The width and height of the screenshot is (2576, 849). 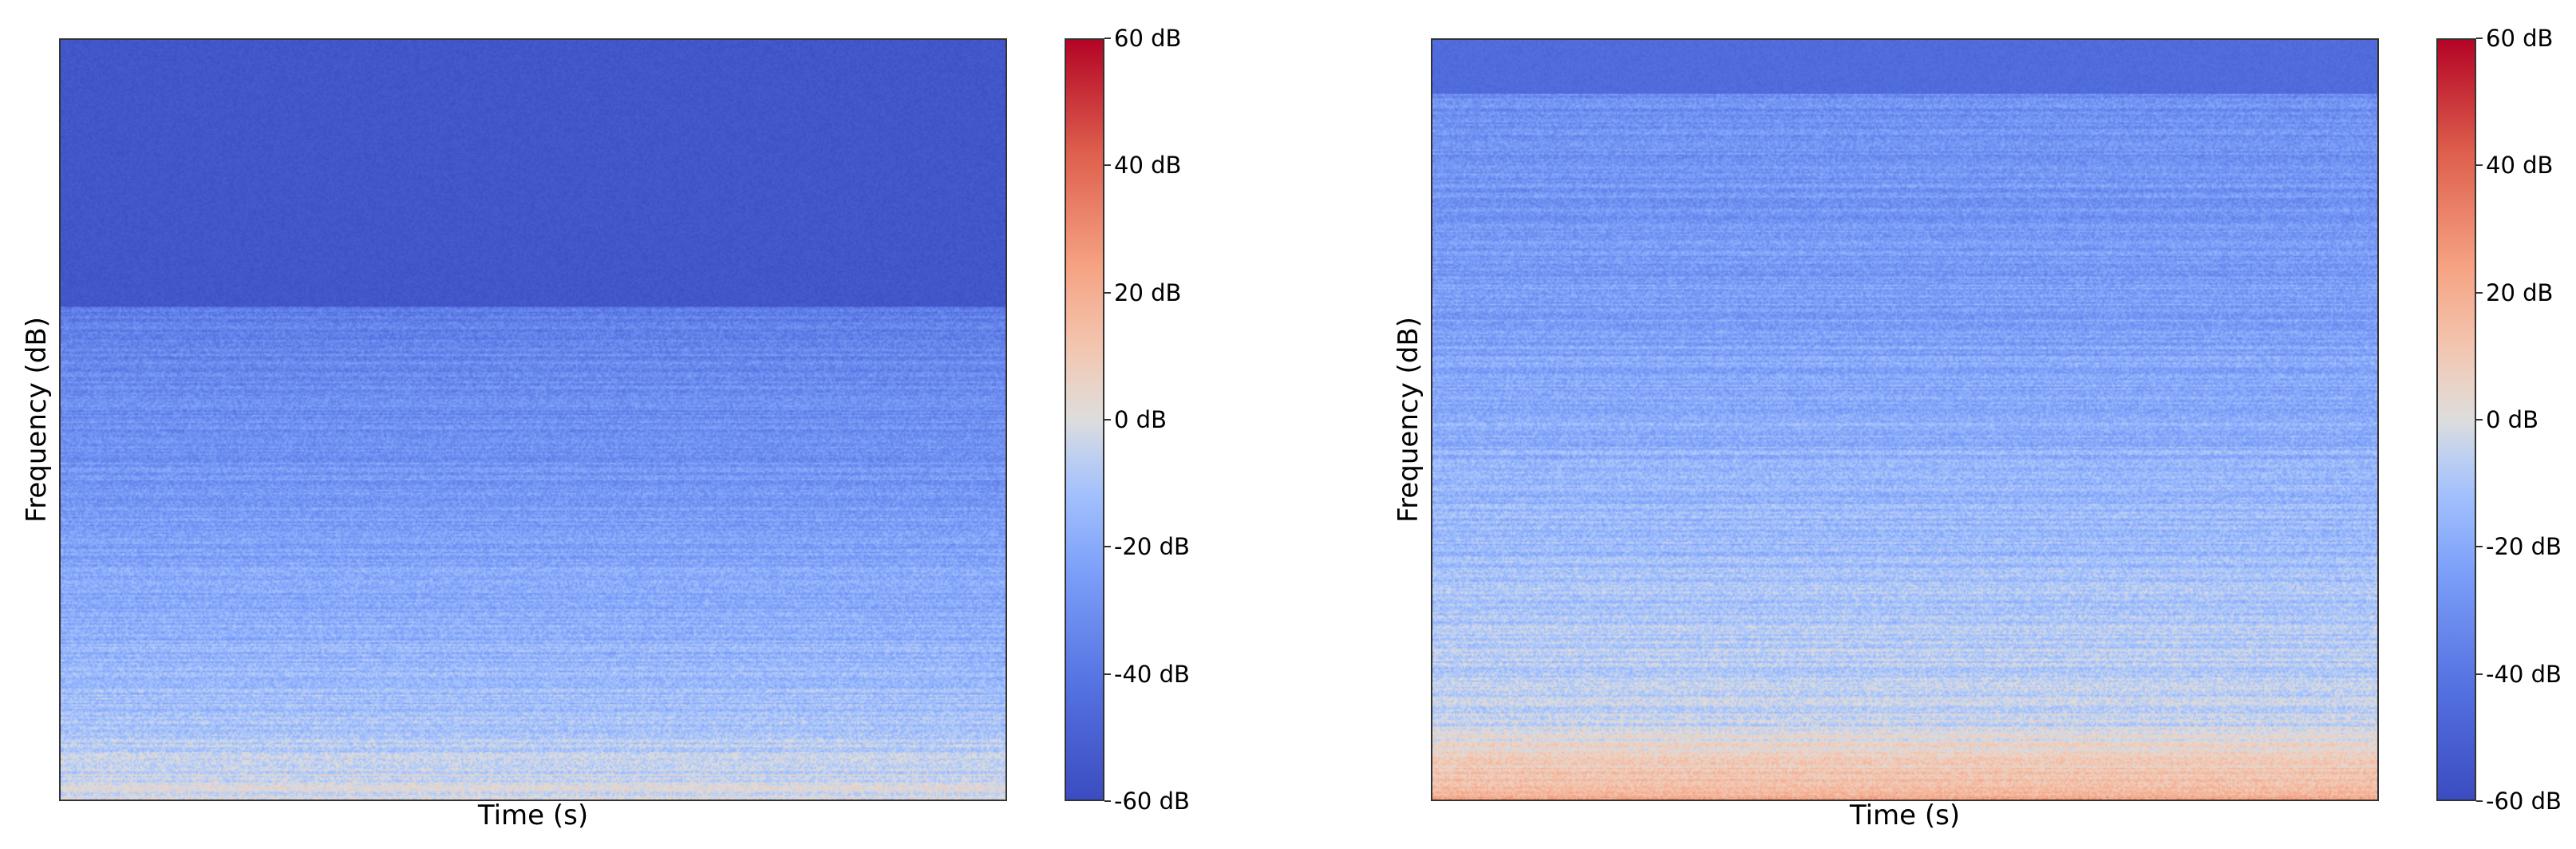 I want to click on y-axis-label-right: Frequency (dB), so click(x=1408, y=420).